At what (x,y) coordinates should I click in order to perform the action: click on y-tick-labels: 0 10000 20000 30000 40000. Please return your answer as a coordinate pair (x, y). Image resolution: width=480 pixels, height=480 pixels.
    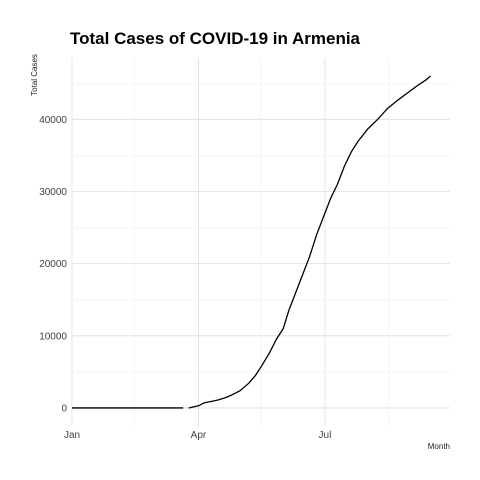
    Looking at the image, I should click on (53, 265).